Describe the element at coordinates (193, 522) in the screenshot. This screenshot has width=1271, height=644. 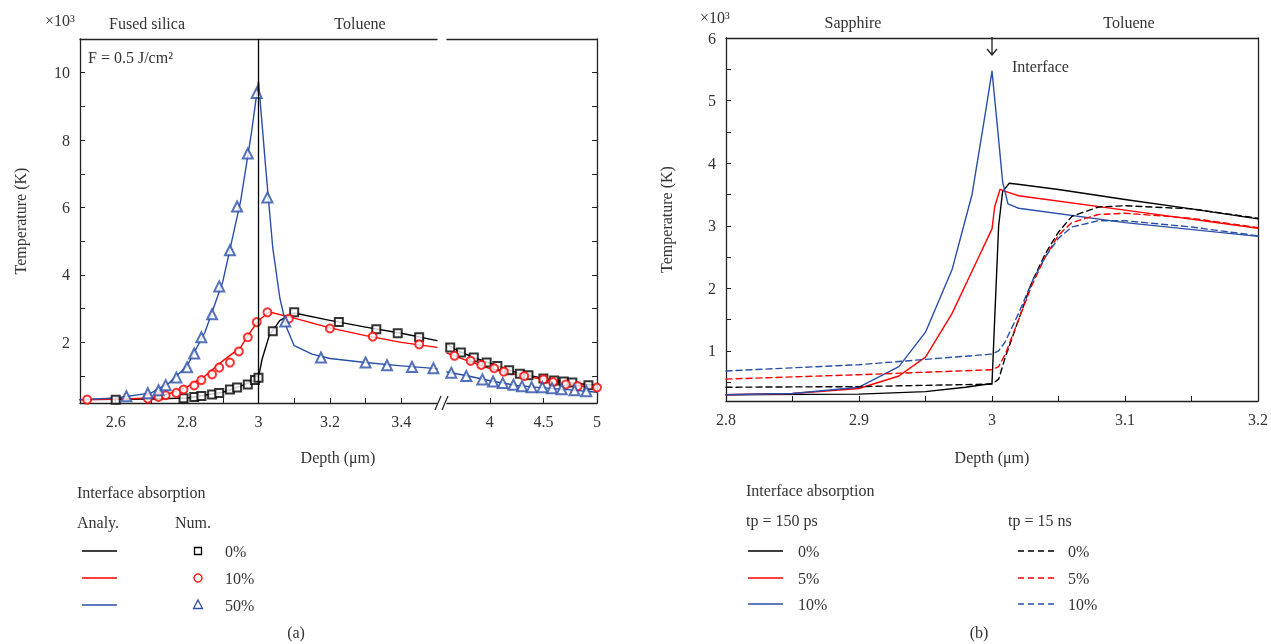
I see `text: Num.` at that location.